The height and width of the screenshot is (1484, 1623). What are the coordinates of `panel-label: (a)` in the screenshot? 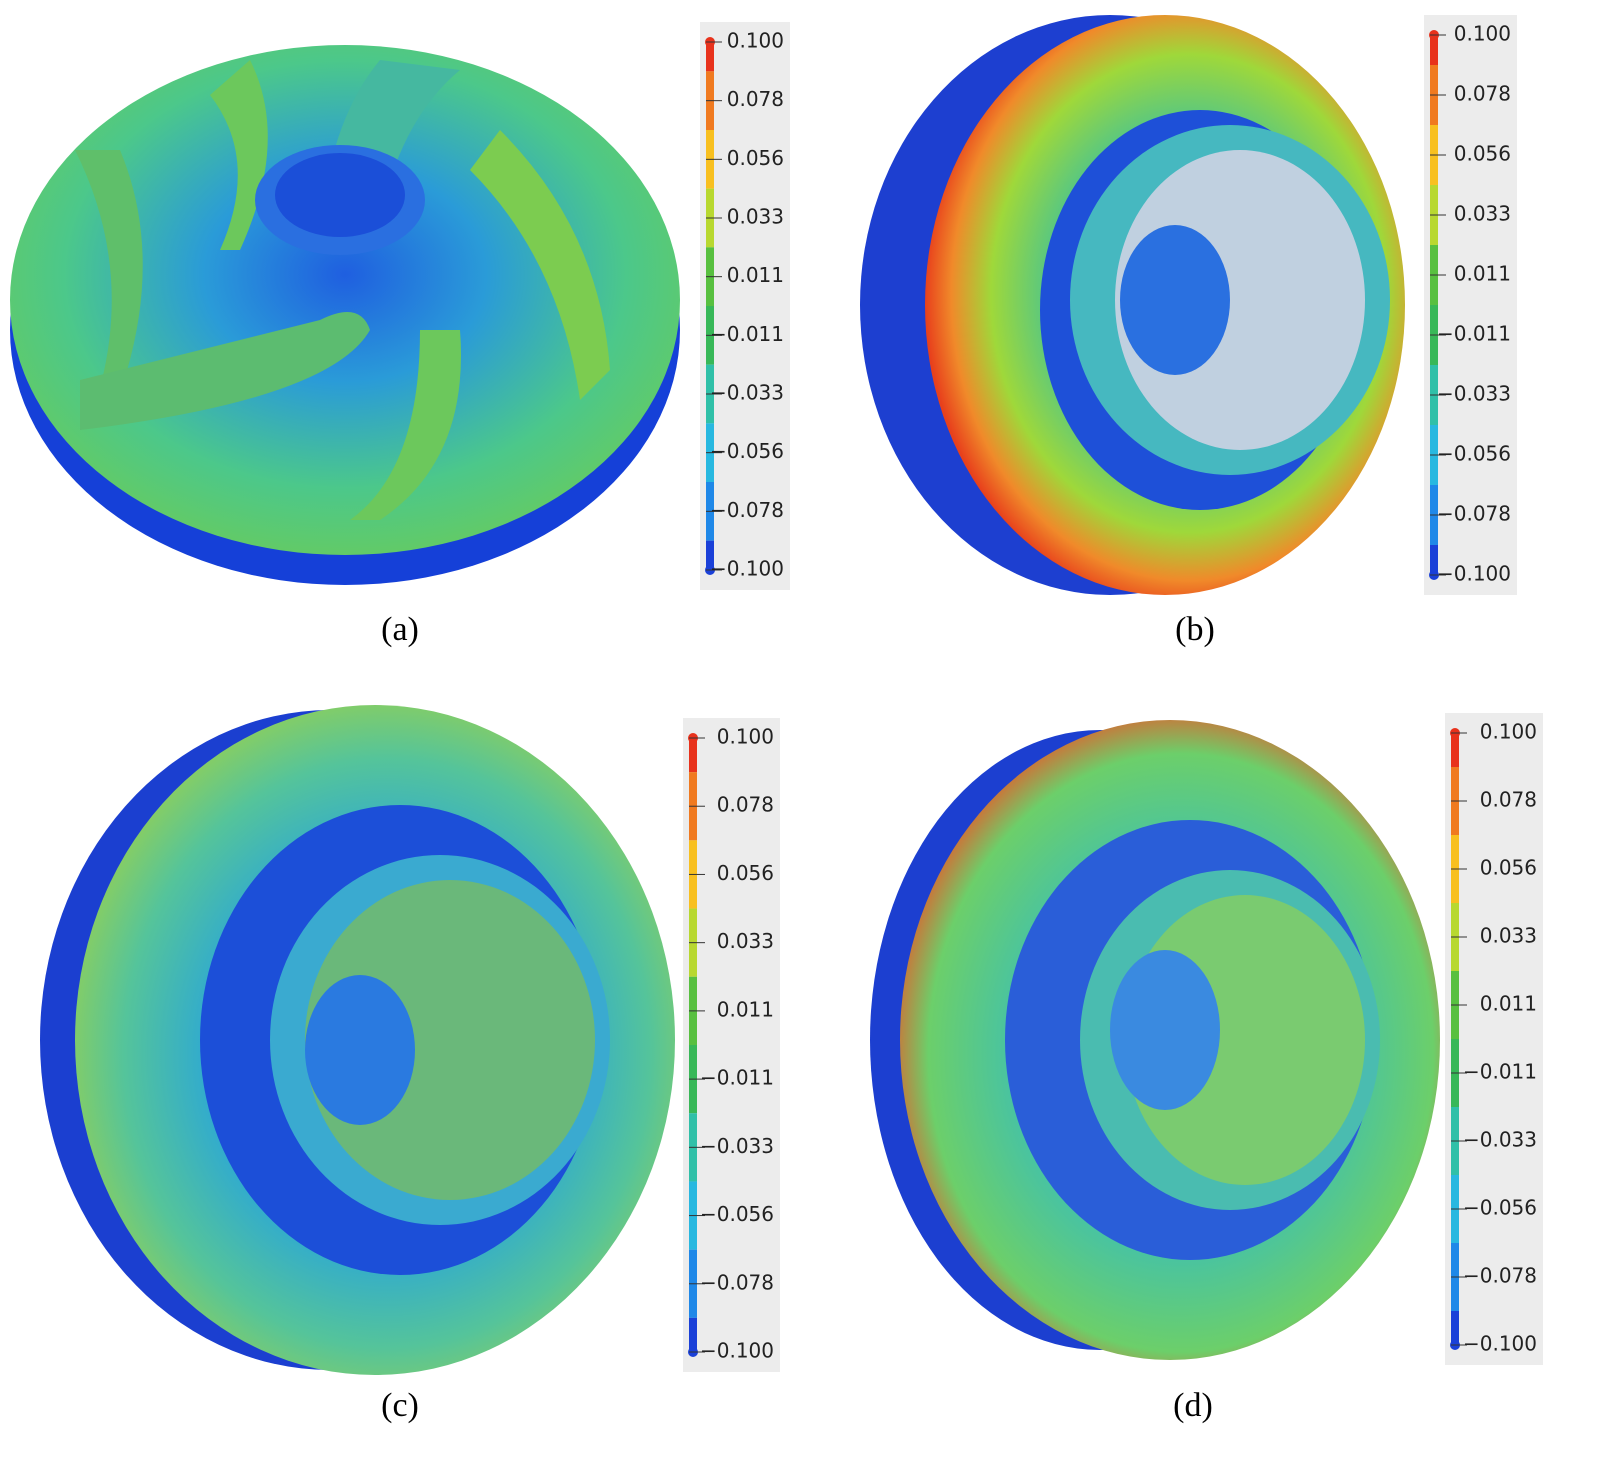 It's located at (400, 629).